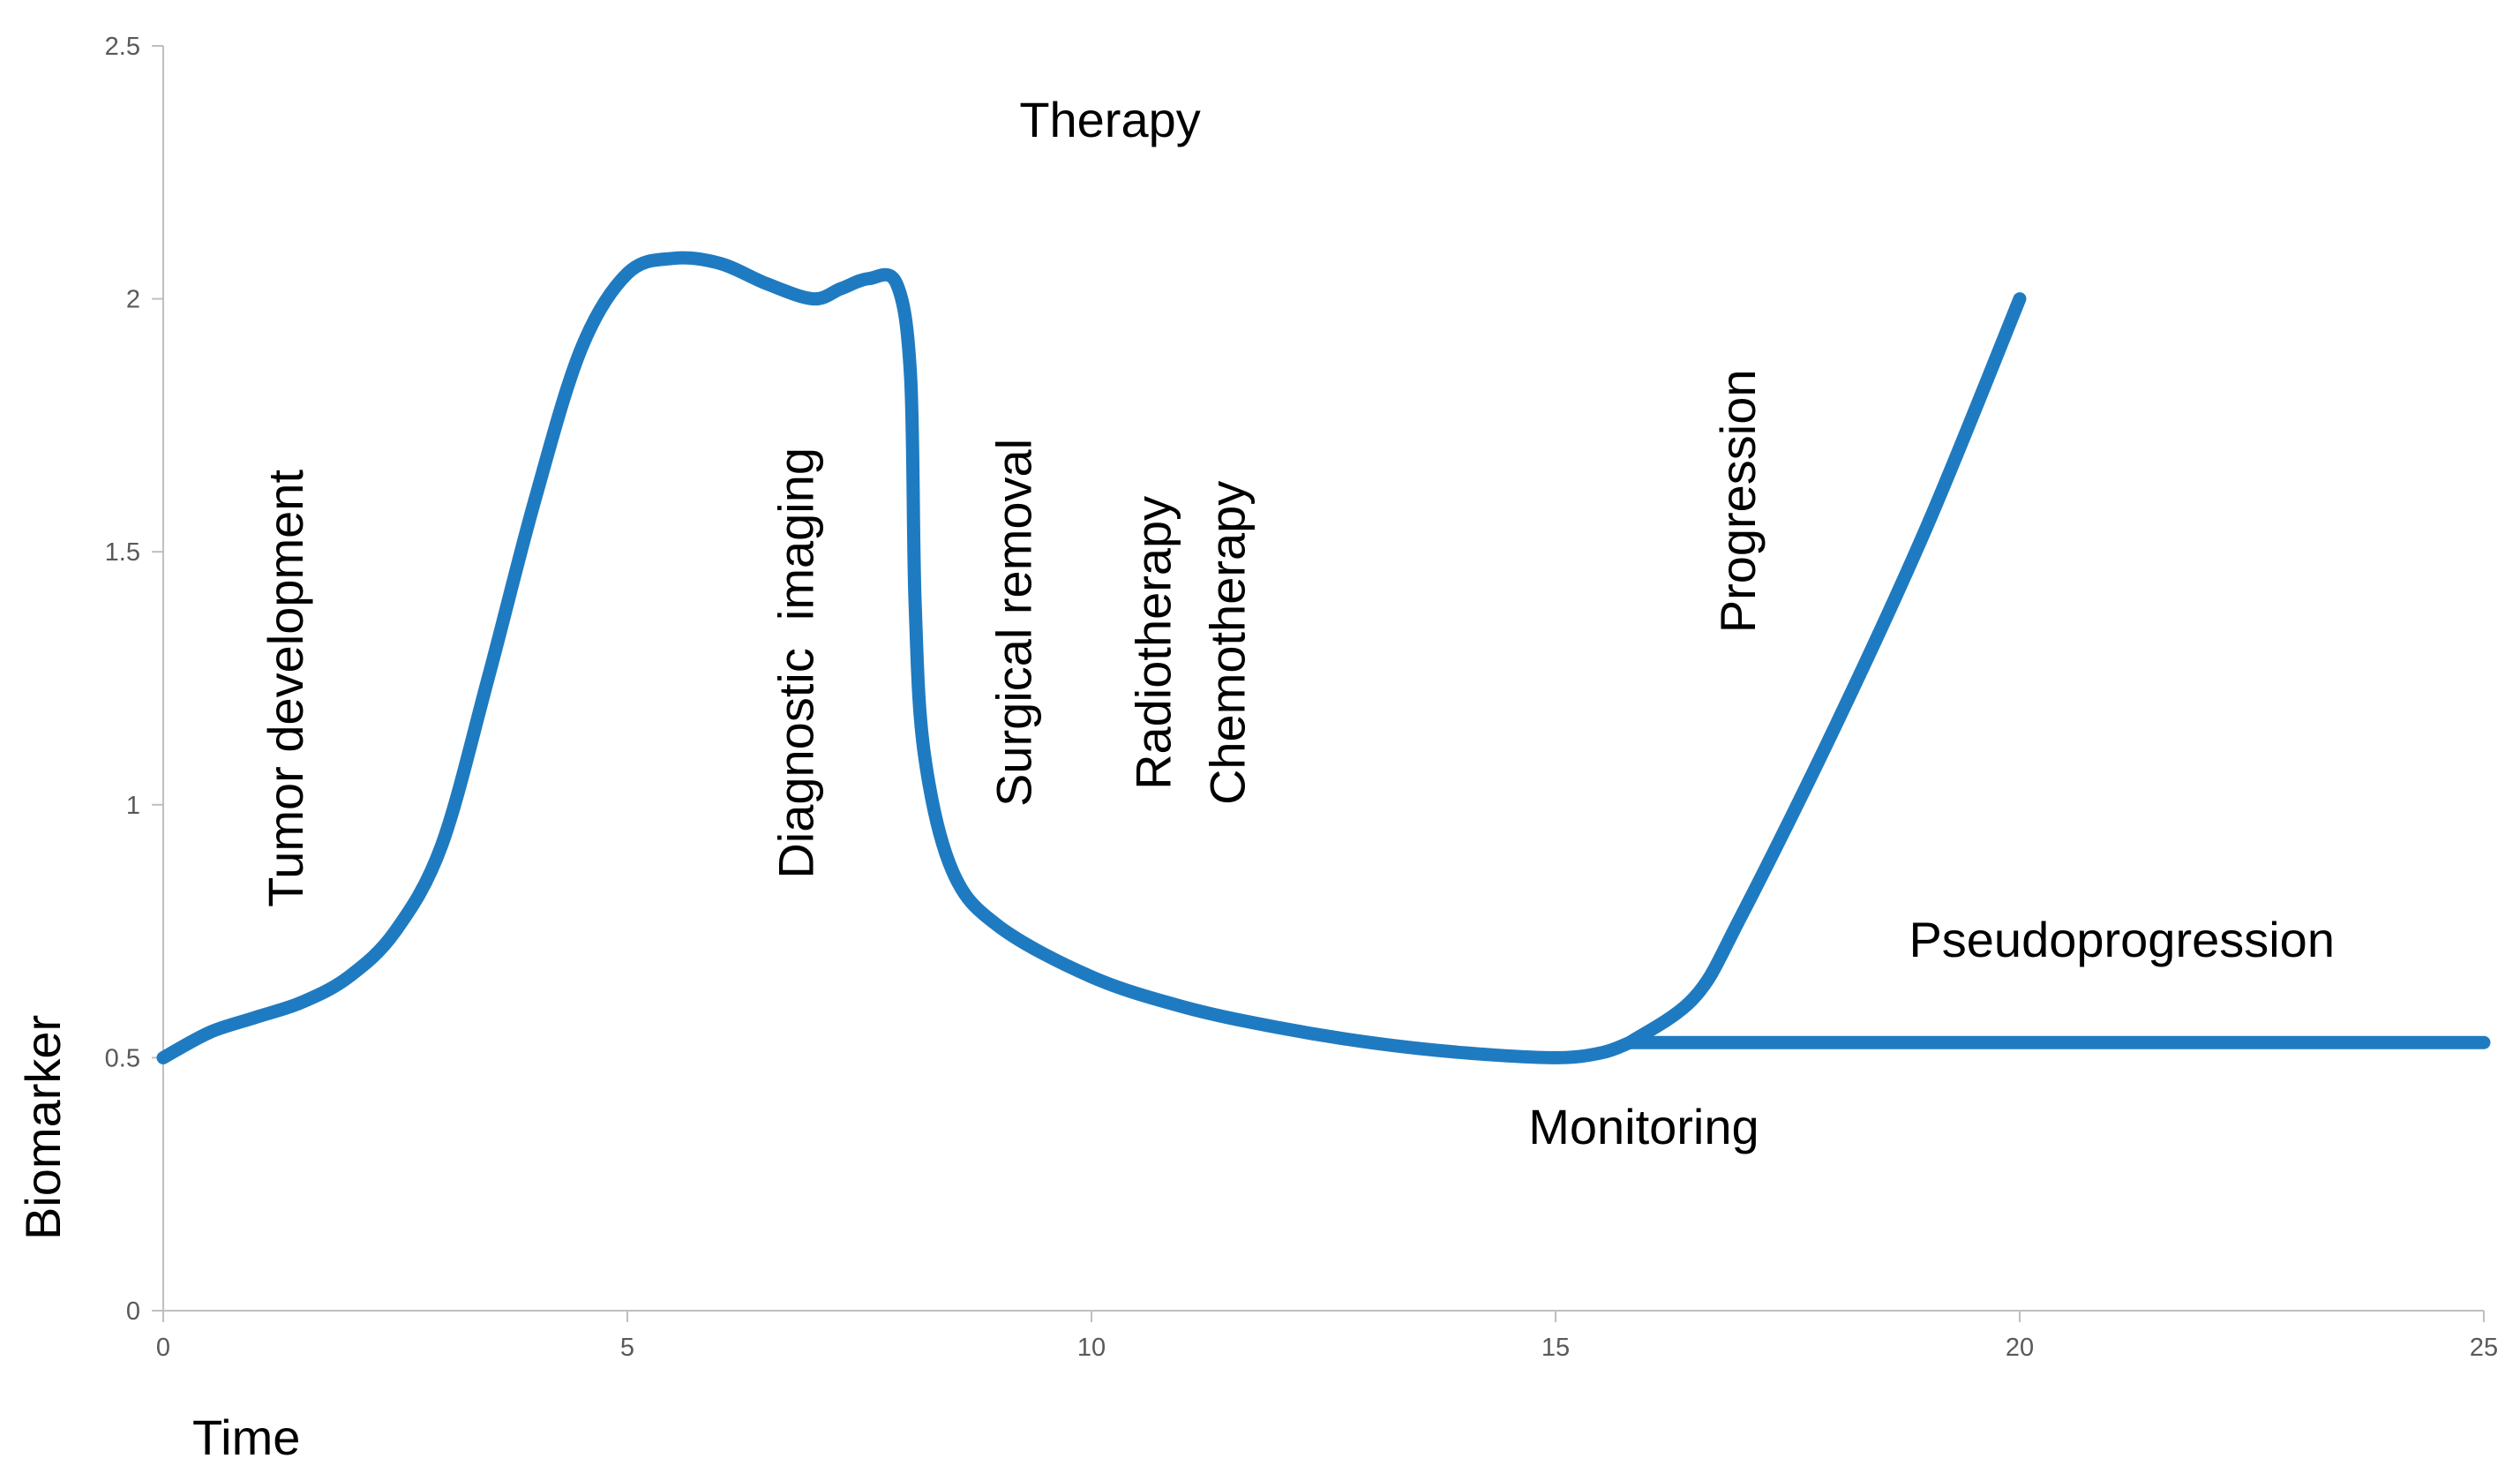 Image resolution: width=2520 pixels, height=1466 pixels. Describe the element at coordinates (285, 688) in the screenshot. I see `annotation-label: Tumor development` at that location.